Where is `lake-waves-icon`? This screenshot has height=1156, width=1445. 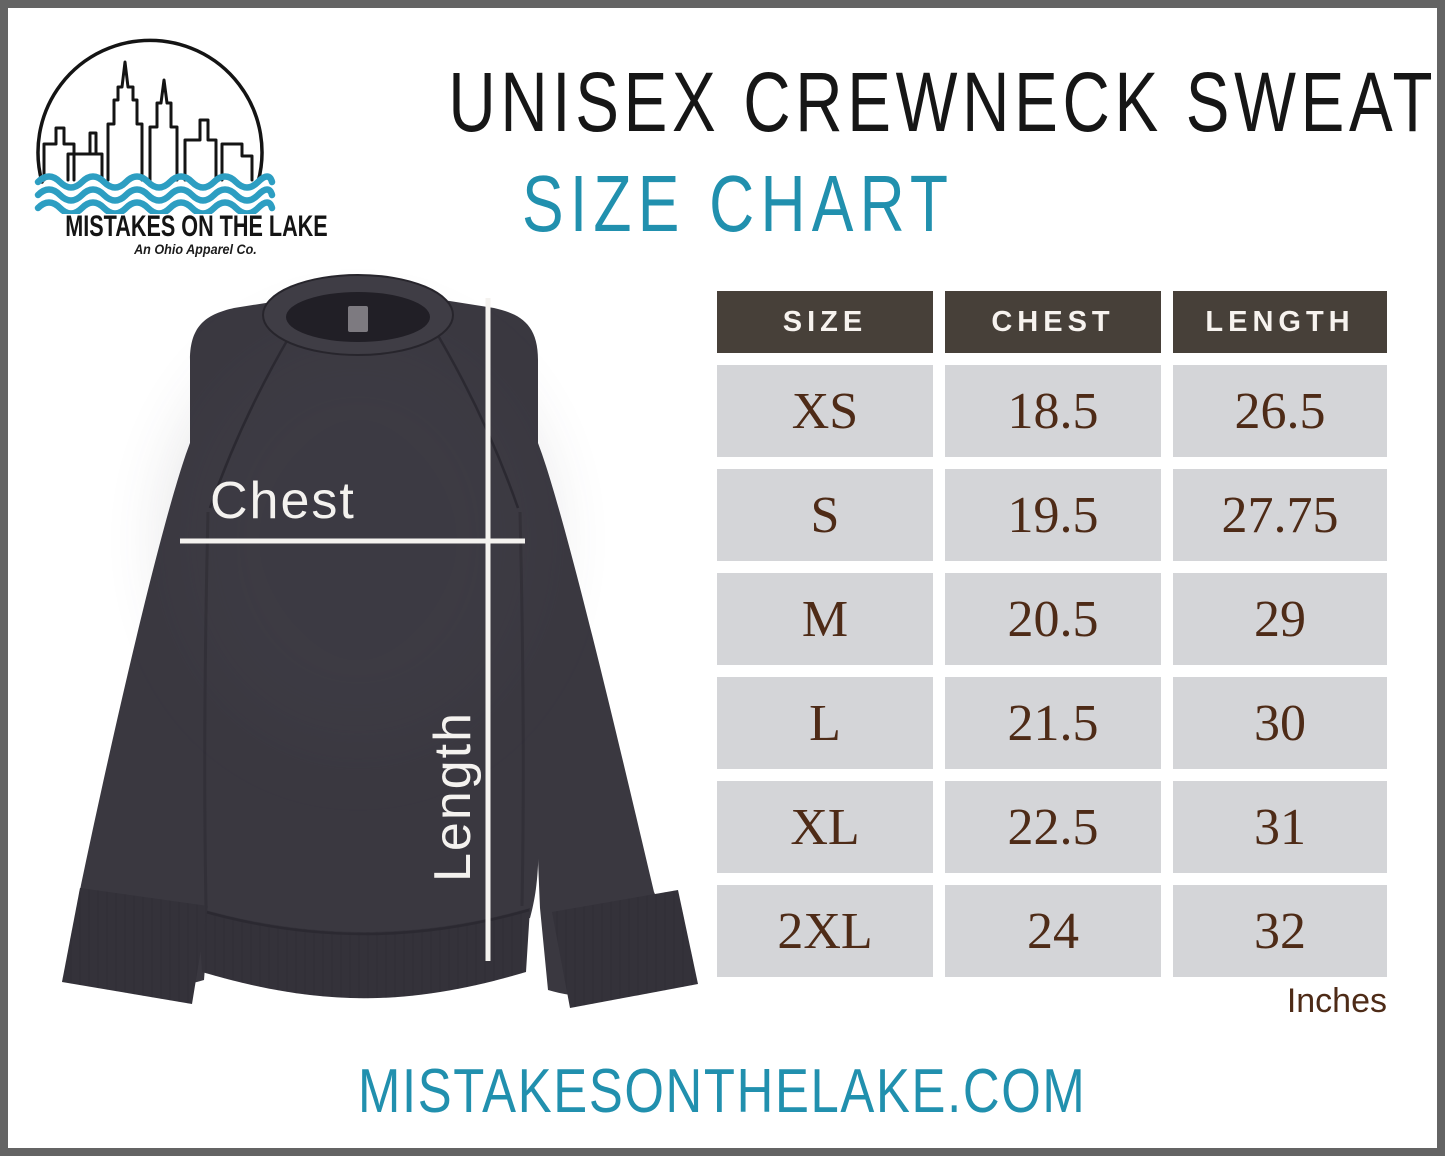 lake-waves-icon is located at coordinates (155, 193).